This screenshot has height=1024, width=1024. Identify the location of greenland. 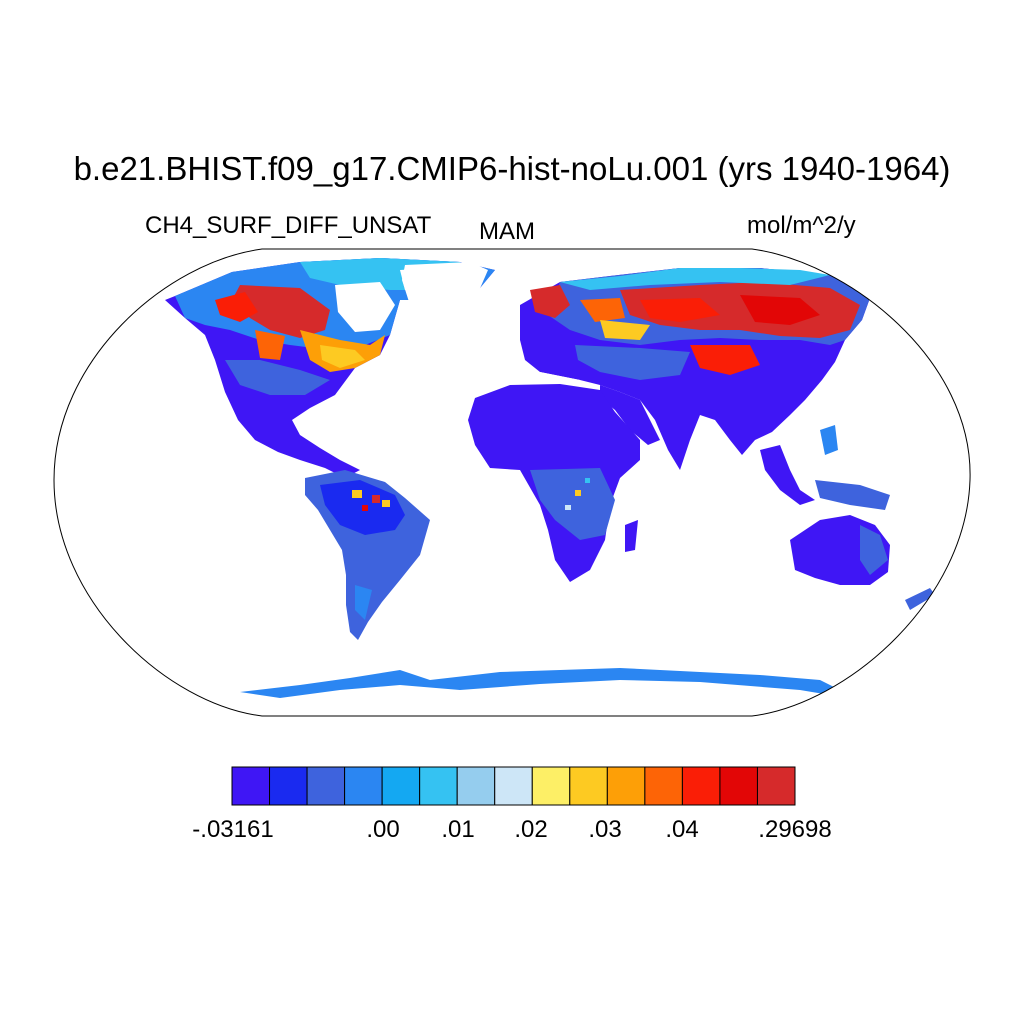
(445, 295).